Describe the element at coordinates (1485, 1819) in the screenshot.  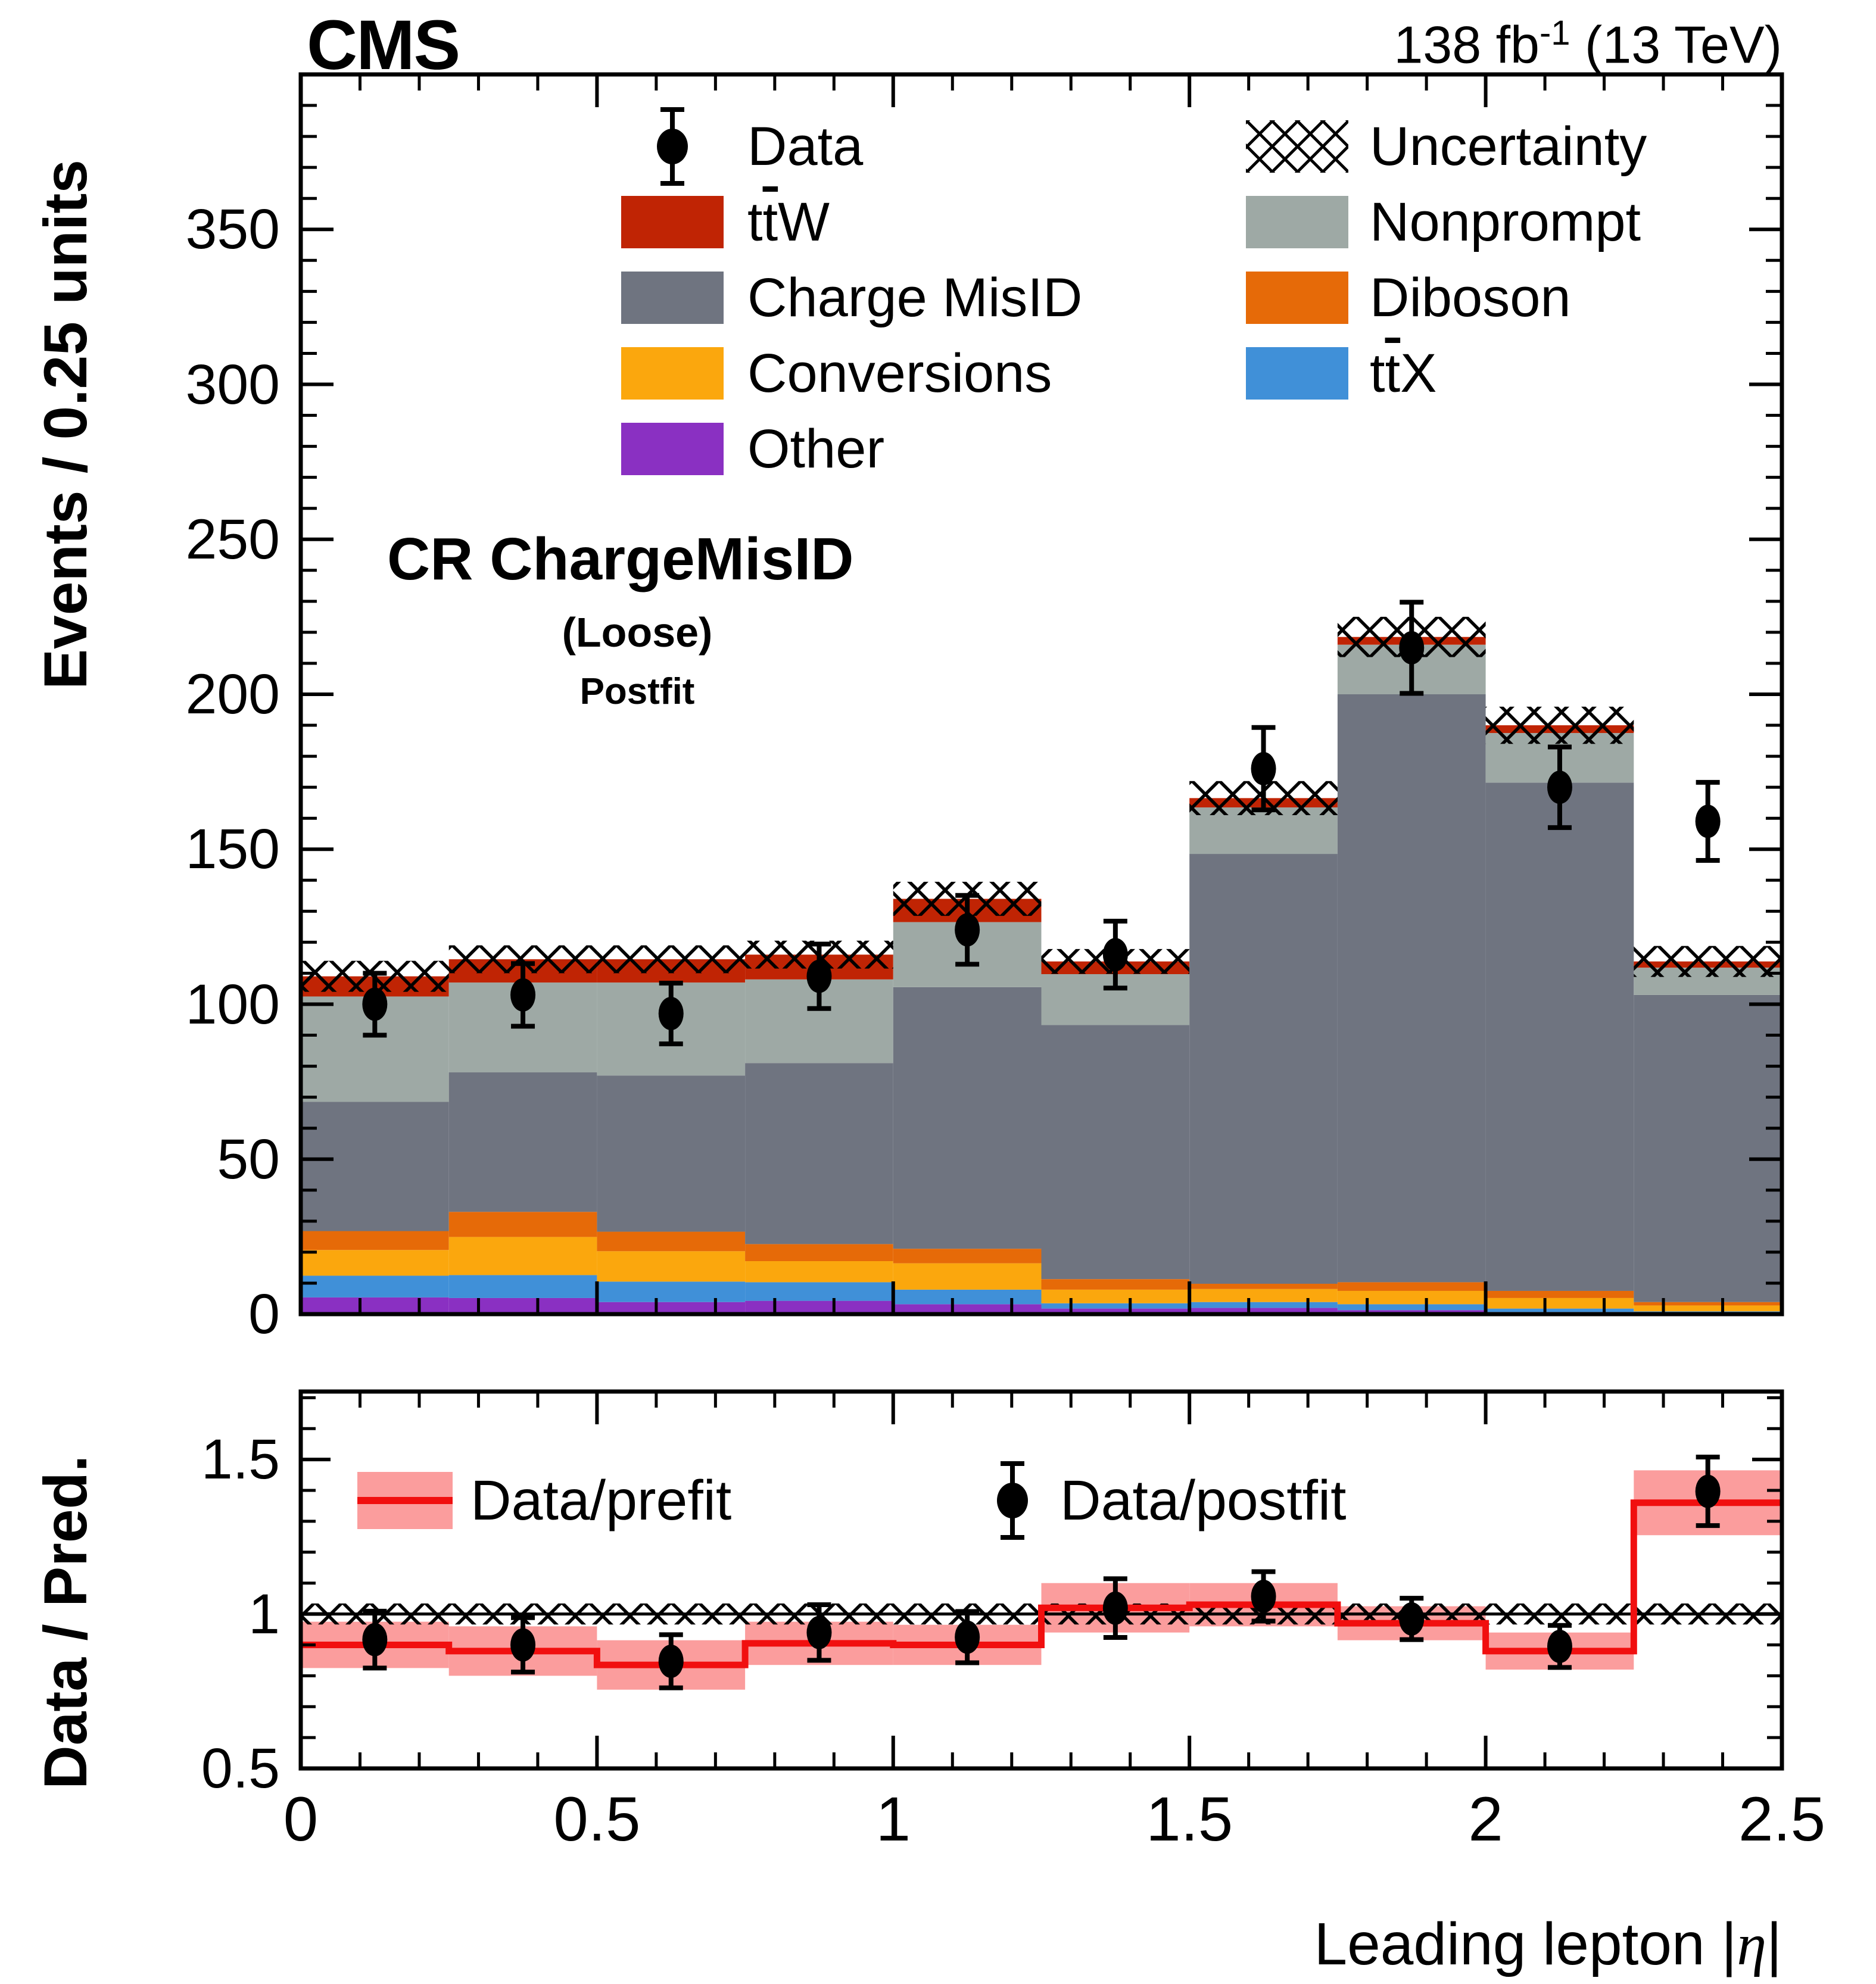
I see `x-tick-label: 2` at that location.